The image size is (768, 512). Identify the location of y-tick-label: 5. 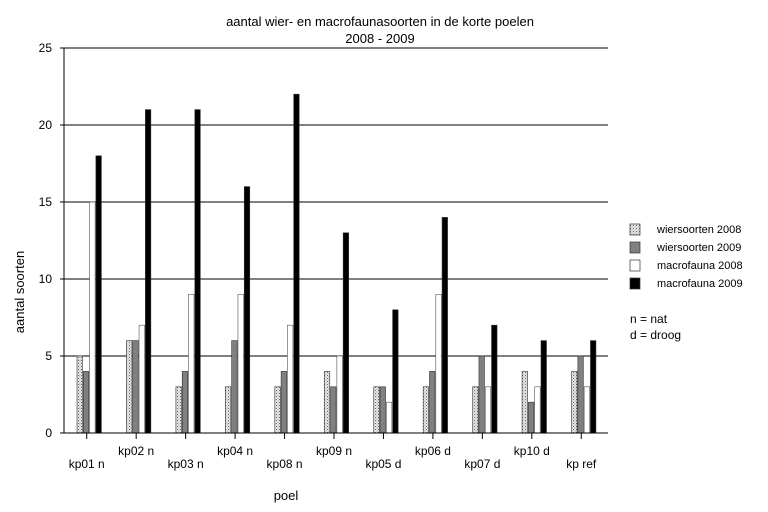
(48, 356).